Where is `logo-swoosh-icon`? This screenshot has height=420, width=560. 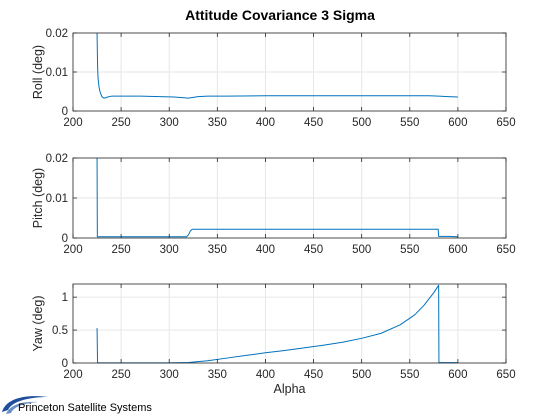 logo-swoosh-icon is located at coordinates (25, 404).